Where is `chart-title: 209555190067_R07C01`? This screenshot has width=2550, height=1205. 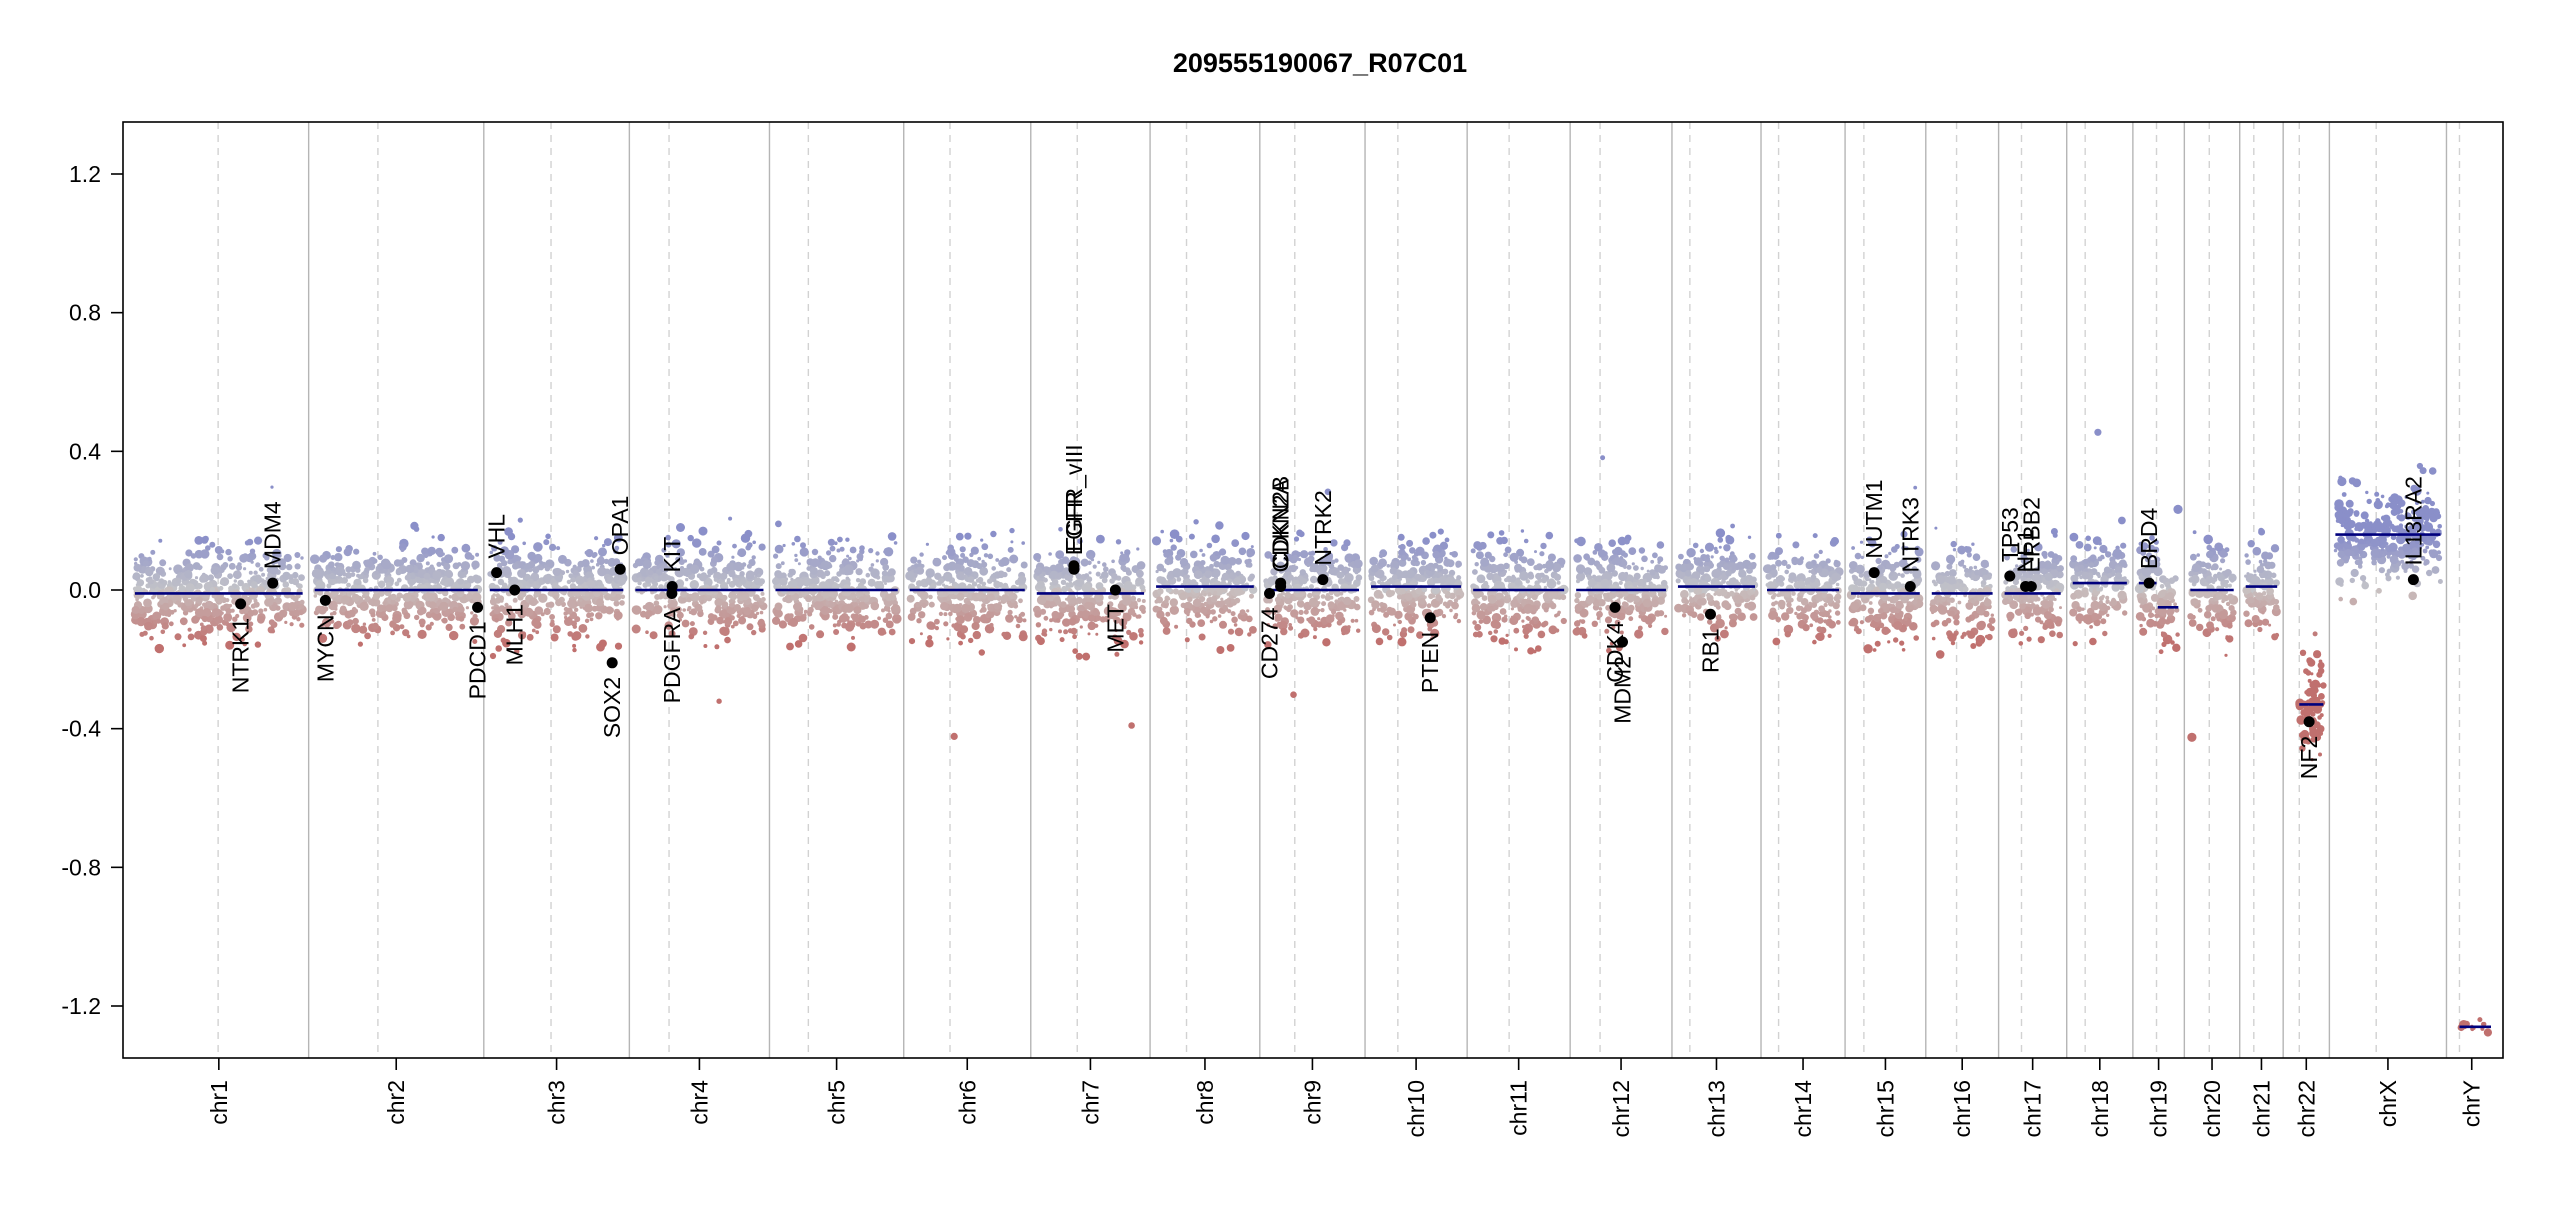
chart-title: 209555190067_R07C01 is located at coordinates (1320, 63).